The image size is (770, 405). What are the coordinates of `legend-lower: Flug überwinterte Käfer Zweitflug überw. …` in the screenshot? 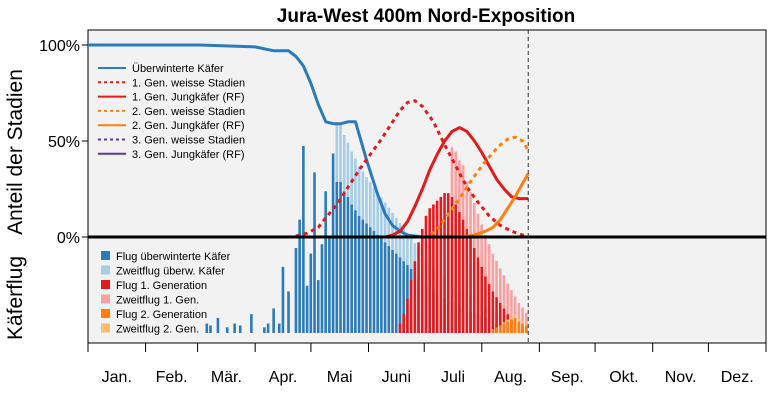 It's located at (166, 293).